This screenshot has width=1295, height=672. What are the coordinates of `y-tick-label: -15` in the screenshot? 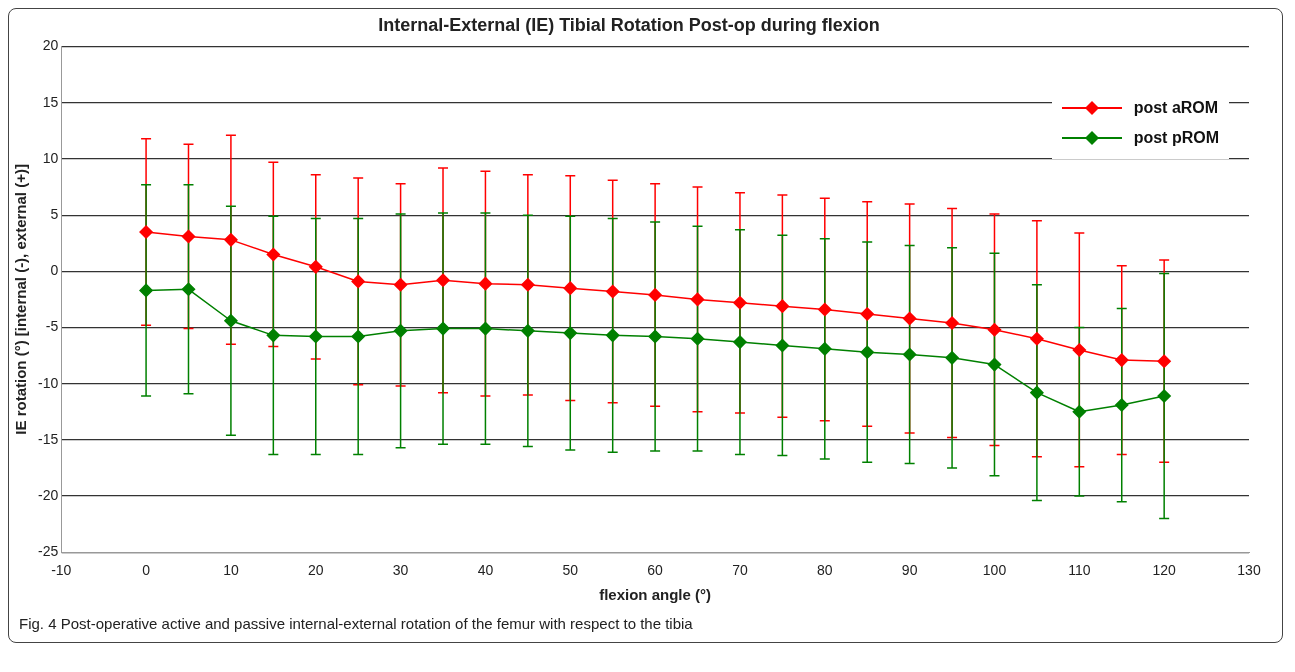 It's located at (48, 438).